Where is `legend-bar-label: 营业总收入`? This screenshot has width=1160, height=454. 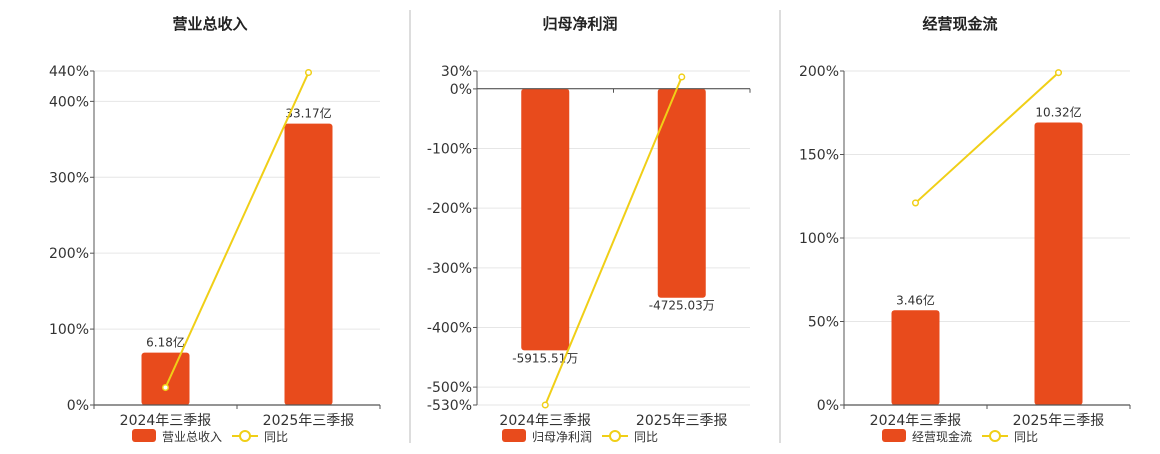 legend-bar-label: 营业总收入 is located at coordinates (192, 437).